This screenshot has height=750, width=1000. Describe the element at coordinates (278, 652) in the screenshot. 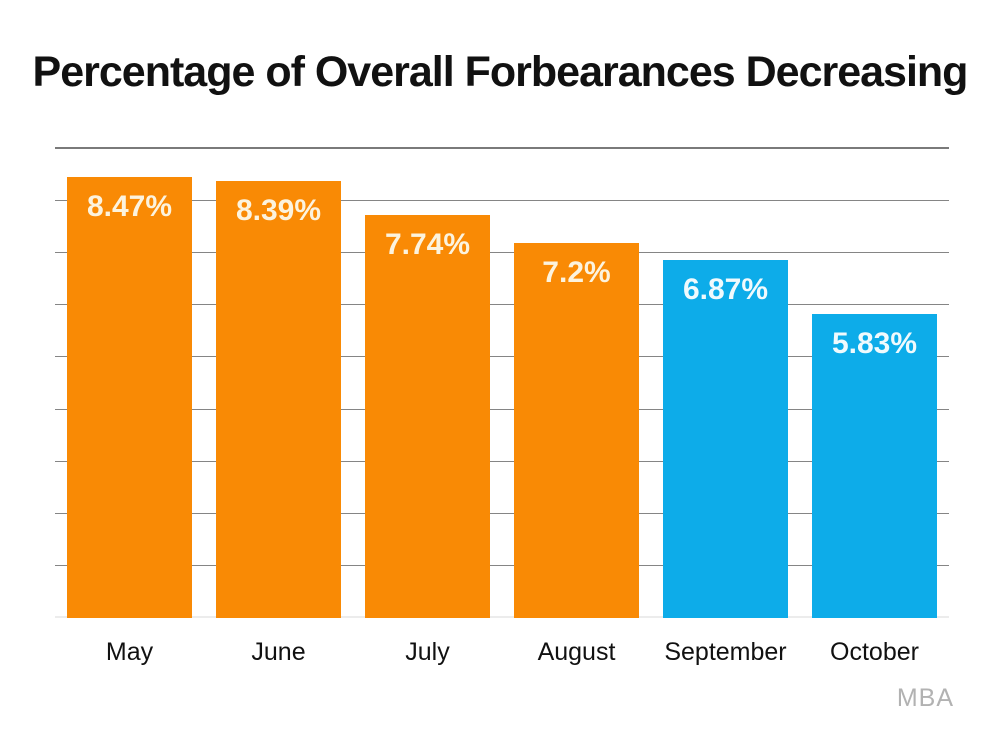

I see `x-axis-label-june: June` at that location.